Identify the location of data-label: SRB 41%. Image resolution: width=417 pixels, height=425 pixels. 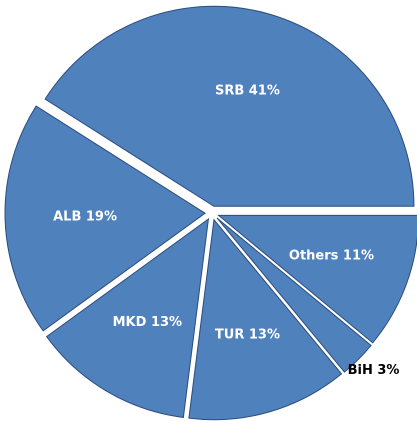
(247, 91).